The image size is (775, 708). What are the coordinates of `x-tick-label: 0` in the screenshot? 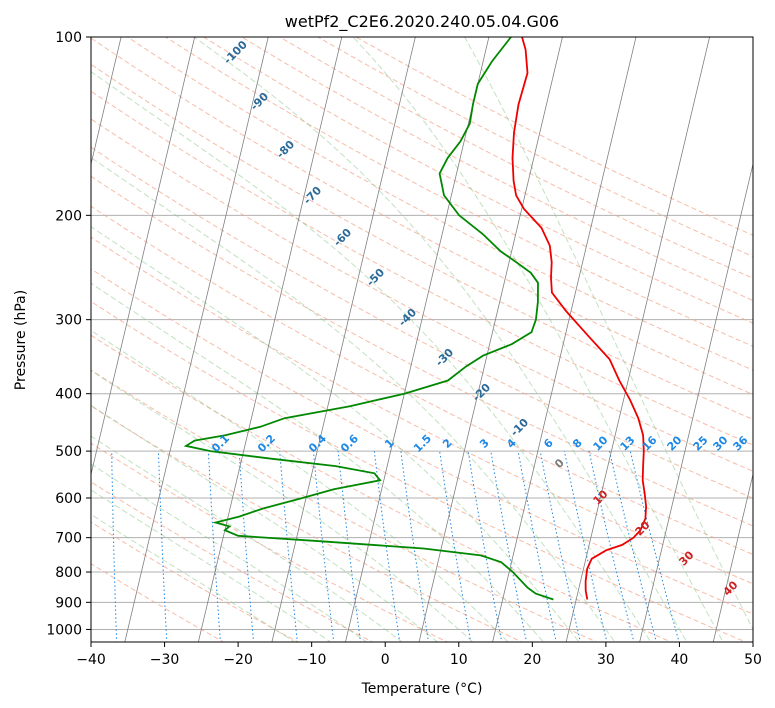 It's located at (385, 660).